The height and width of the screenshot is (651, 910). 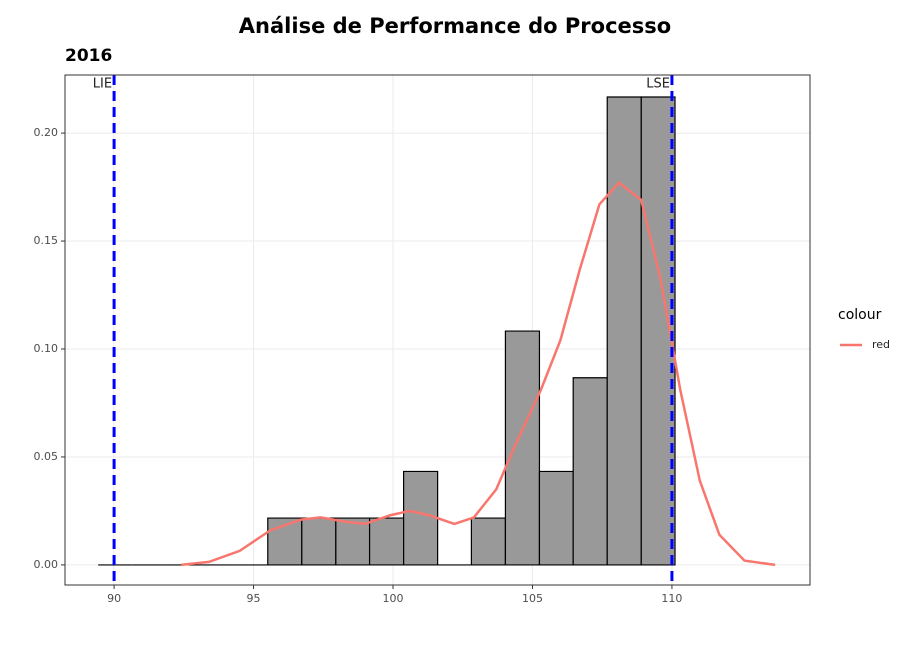 What do you see at coordinates (46, 456) in the screenshot?
I see `y-tick-label: 0.05` at bounding box center [46, 456].